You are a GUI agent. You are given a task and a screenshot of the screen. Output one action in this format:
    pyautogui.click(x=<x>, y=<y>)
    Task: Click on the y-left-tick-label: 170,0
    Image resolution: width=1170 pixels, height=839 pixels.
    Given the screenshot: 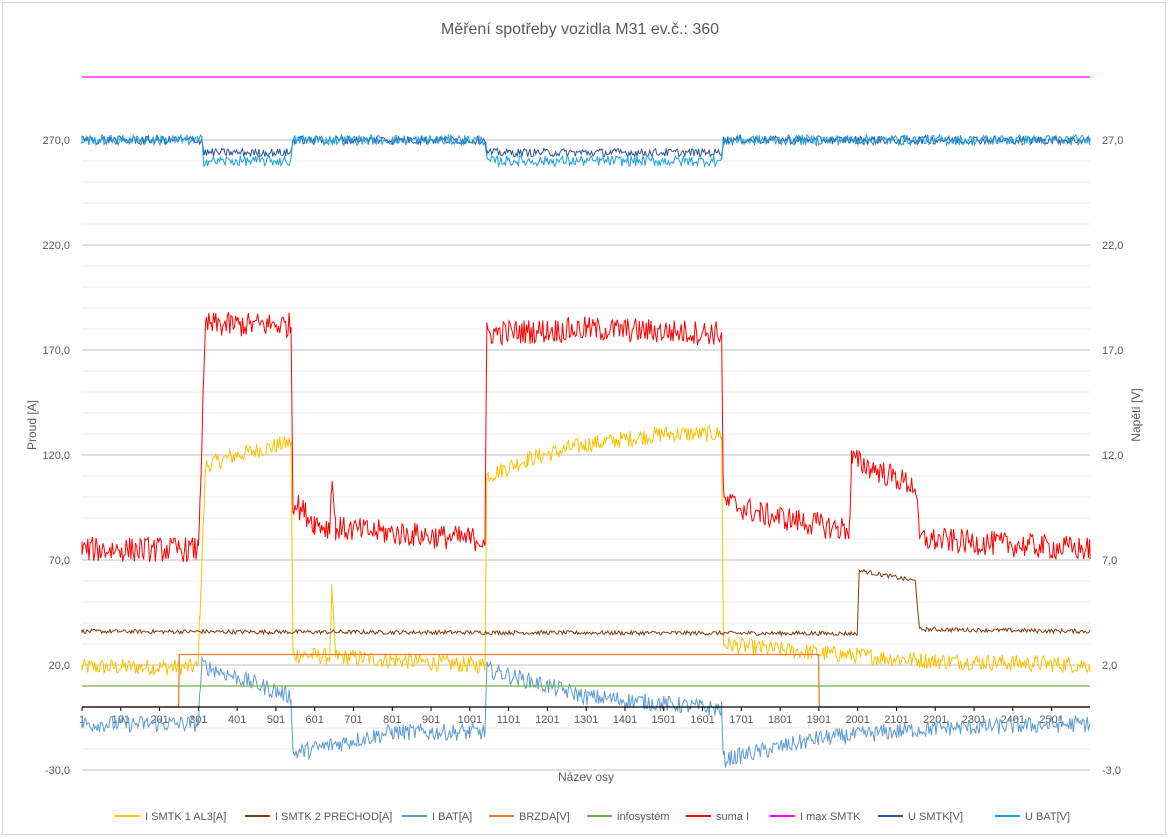 What is the action you would take?
    pyautogui.click(x=56, y=351)
    